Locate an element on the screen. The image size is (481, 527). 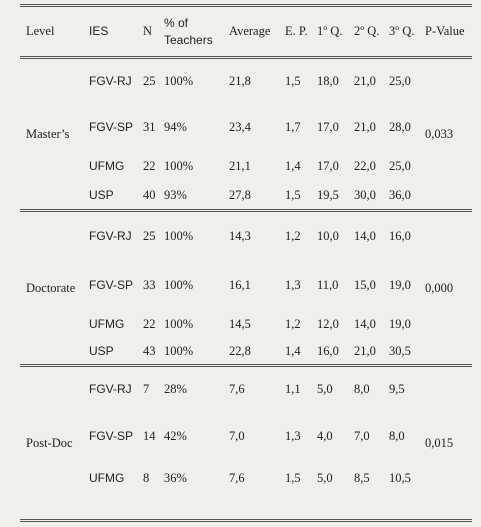
data-cell: 16,0 is located at coordinates (328, 350).